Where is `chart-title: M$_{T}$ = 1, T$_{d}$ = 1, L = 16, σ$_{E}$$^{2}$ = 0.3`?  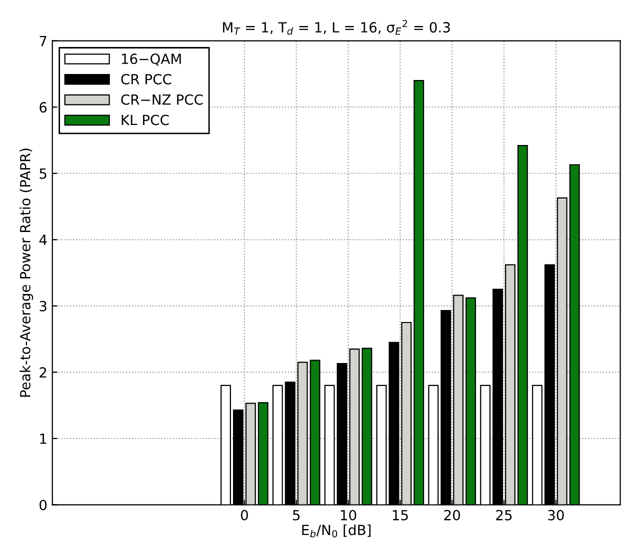 chart-title: M$_{T}$ = 1, T$_{d}$ = 1, L = 16, σ$_{E}$$^{2}$ = 0.3 is located at coordinates (336, 27).